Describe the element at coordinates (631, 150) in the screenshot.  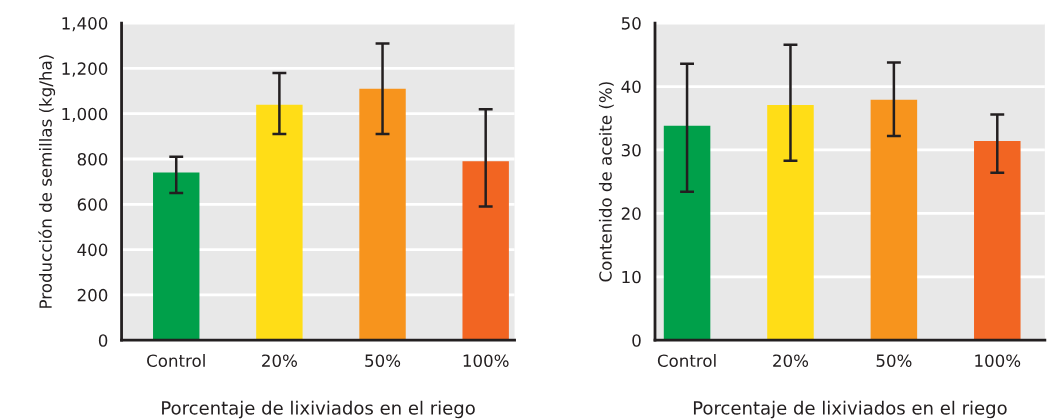
I see `y-tick-label: 30` at that location.